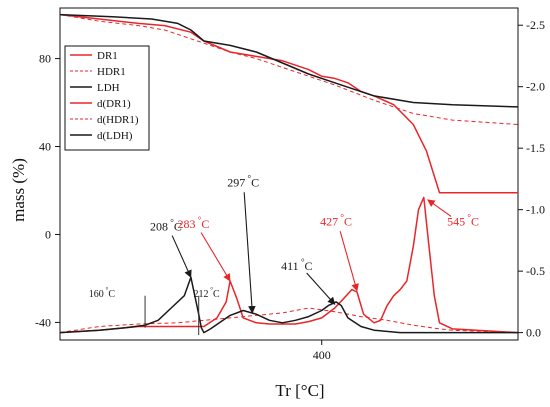 This screenshot has width=550, height=407. What do you see at coordinates (118, 120) in the screenshot?
I see `legend-label-4: d(HDR1)` at bounding box center [118, 120].